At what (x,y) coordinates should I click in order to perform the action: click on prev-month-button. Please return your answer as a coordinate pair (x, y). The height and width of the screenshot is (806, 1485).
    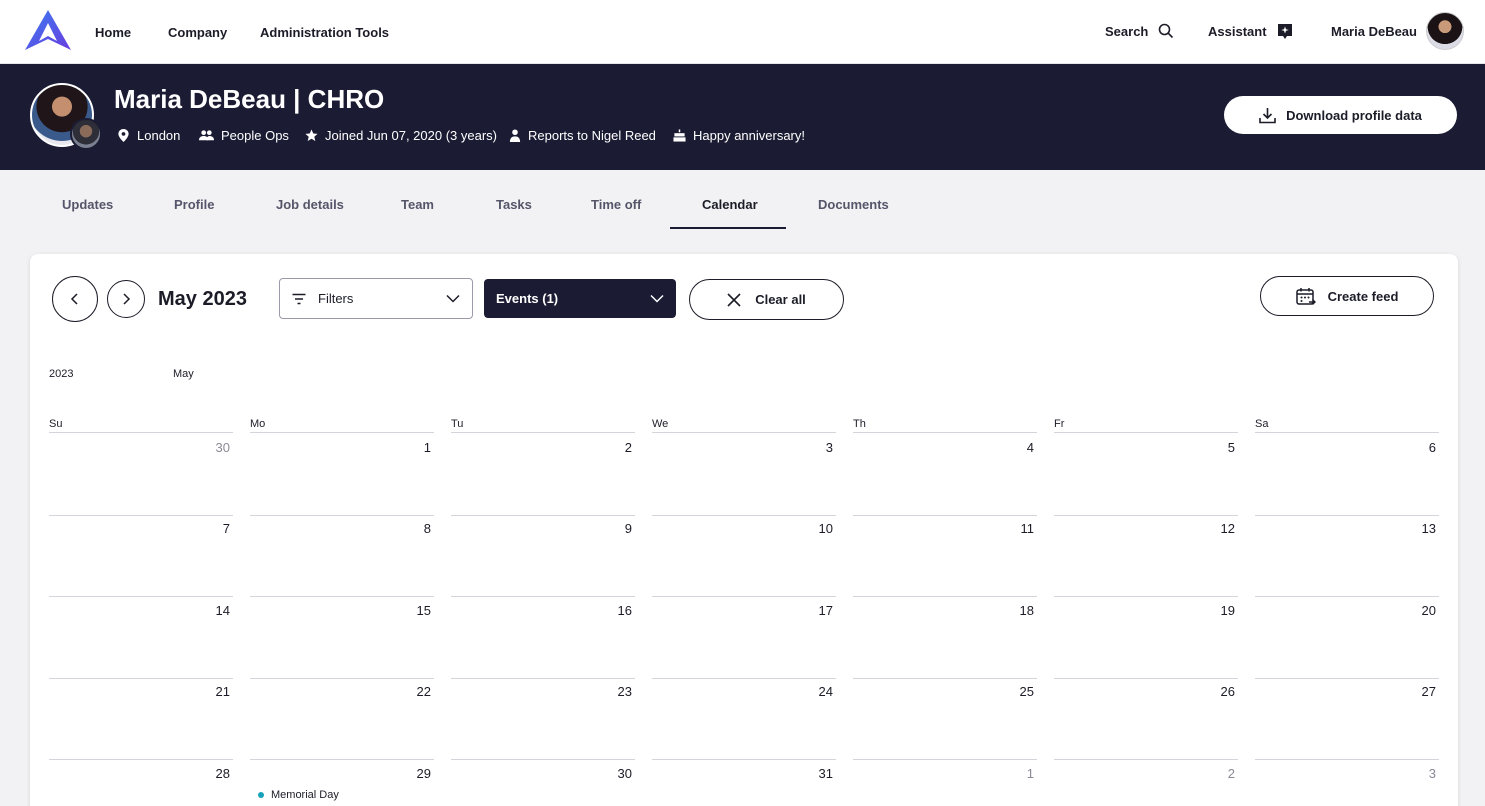
    Looking at the image, I should click on (75, 299).